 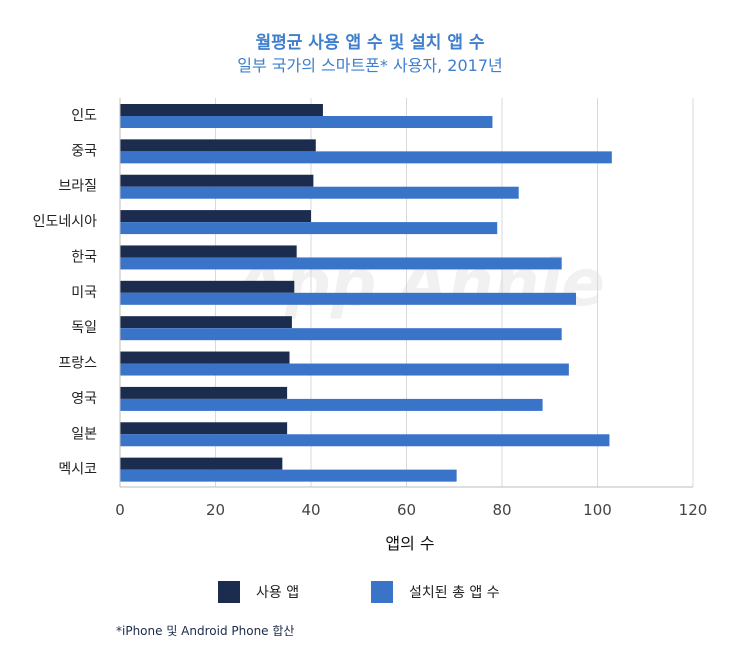 I want to click on category-label: 프랑스, so click(x=77, y=364).